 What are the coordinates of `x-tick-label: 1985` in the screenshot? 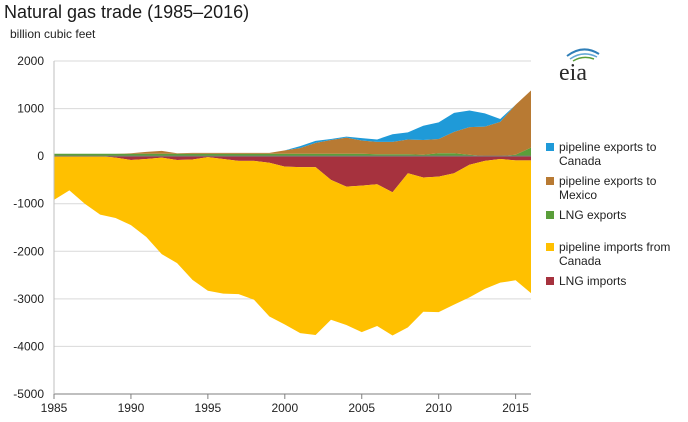 It's located at (54, 408).